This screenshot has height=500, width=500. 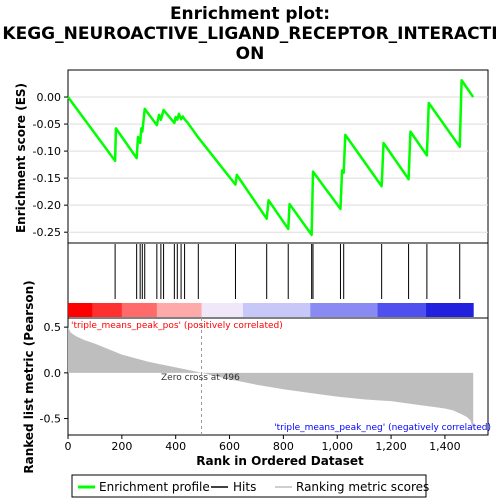 I want to click on es-y-tick-label: -0.15, so click(x=47, y=178).